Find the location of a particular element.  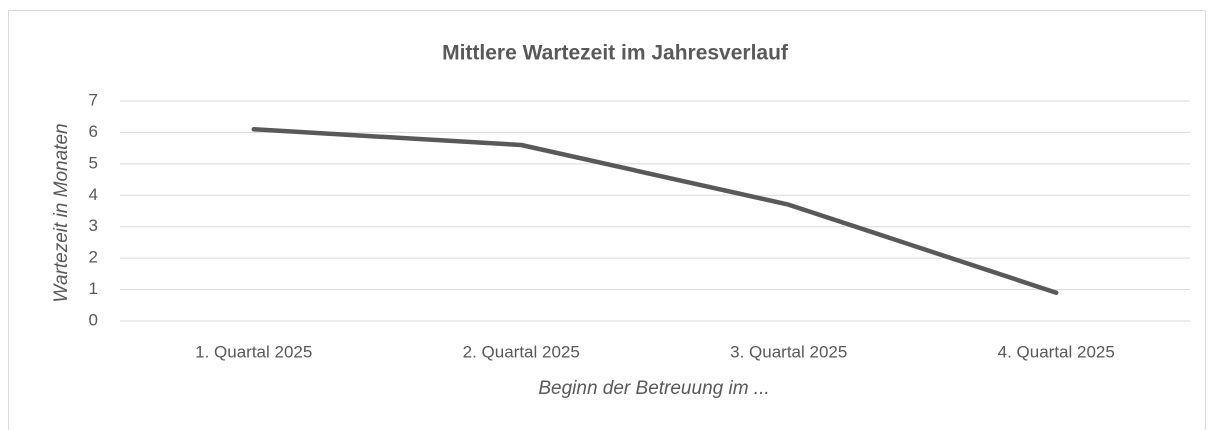

x-tick-label: 4. Quartal 2025 is located at coordinates (1056, 351).